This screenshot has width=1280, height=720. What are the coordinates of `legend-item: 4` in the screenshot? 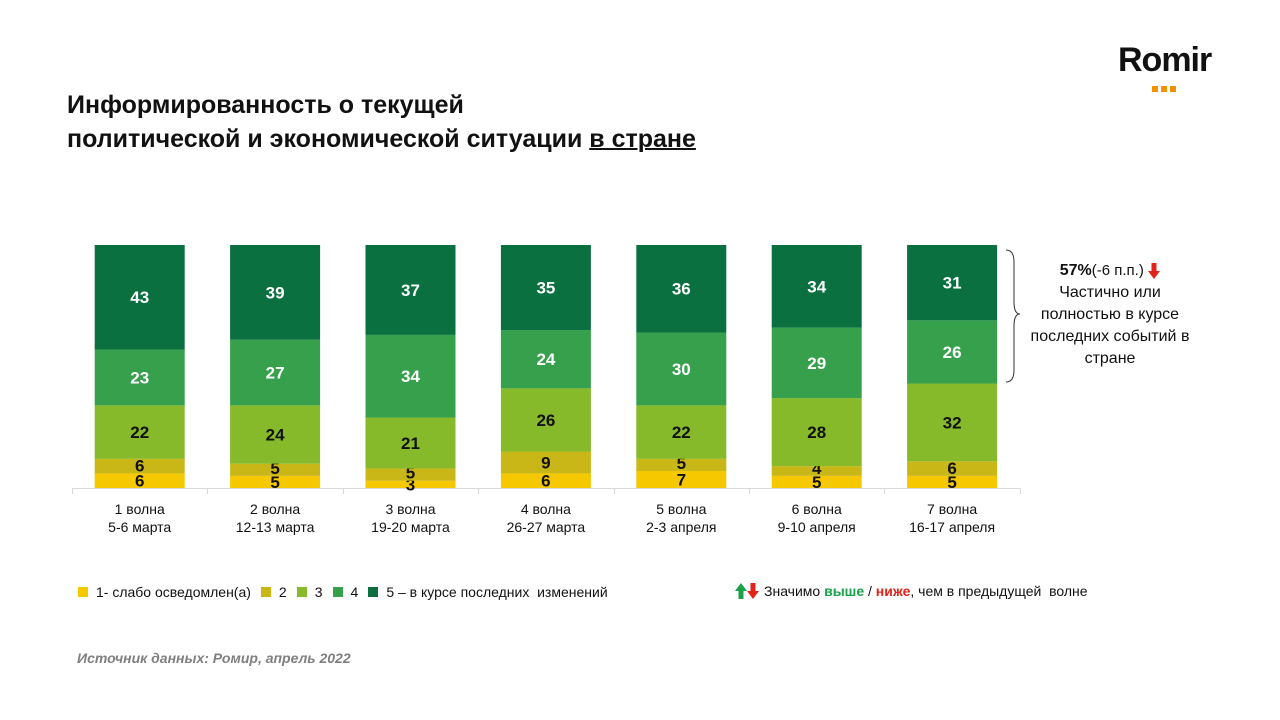 It's located at (345, 592).